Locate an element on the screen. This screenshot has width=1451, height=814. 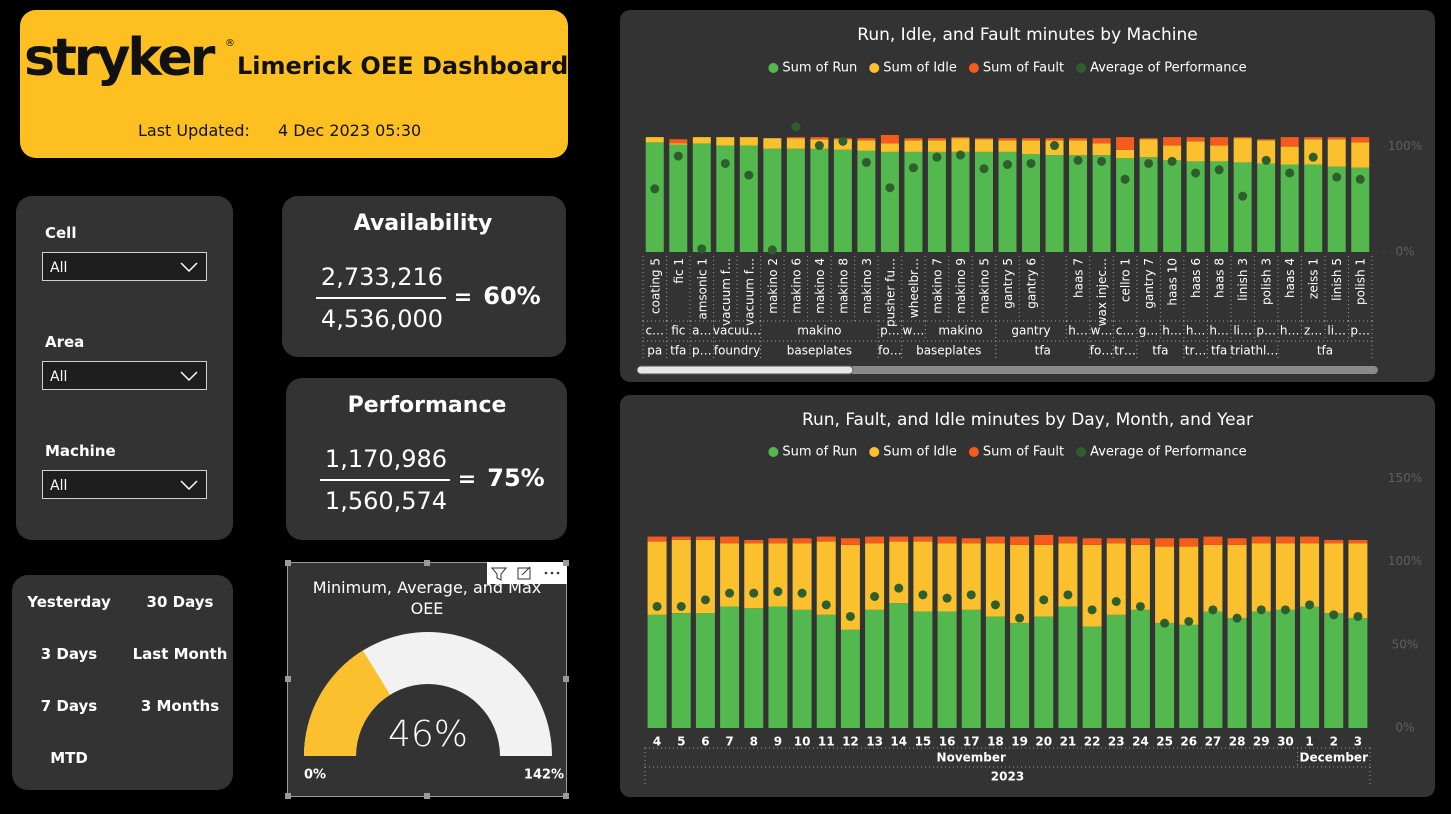
x-tick-label: gantry 7 is located at coordinates (1149, 283).